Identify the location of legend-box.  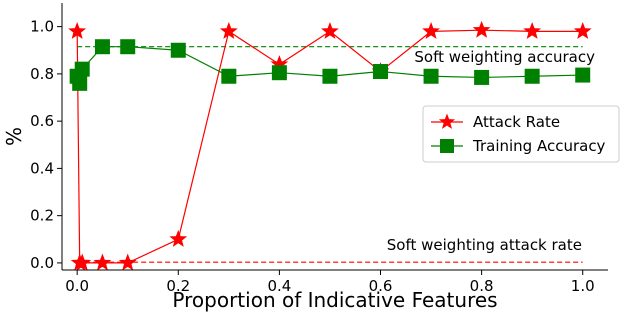
(521, 134).